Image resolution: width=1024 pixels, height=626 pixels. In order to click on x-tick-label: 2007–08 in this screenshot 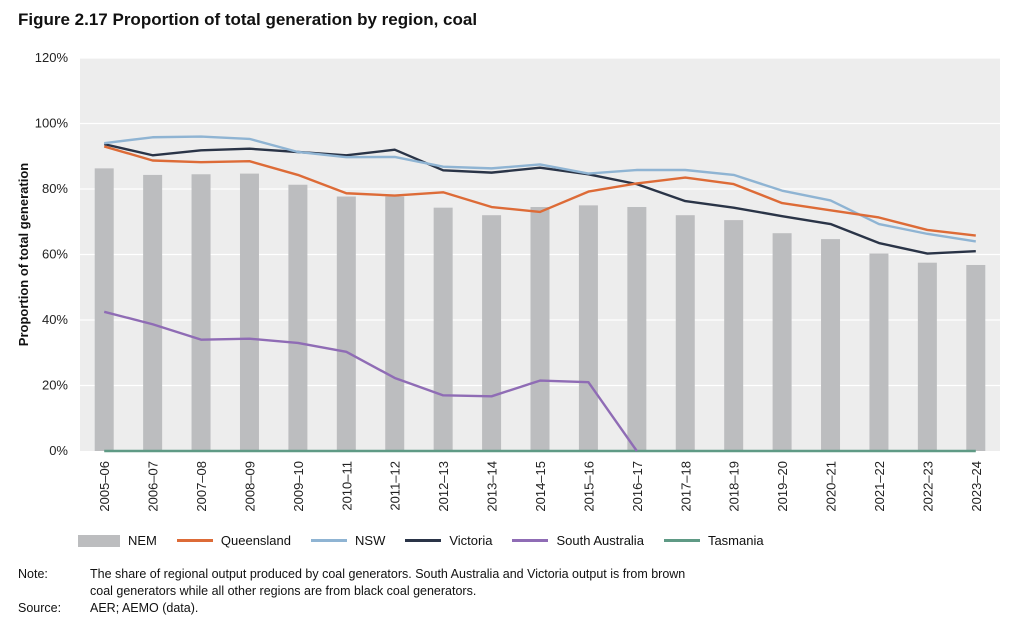, I will do `click(201, 486)`.